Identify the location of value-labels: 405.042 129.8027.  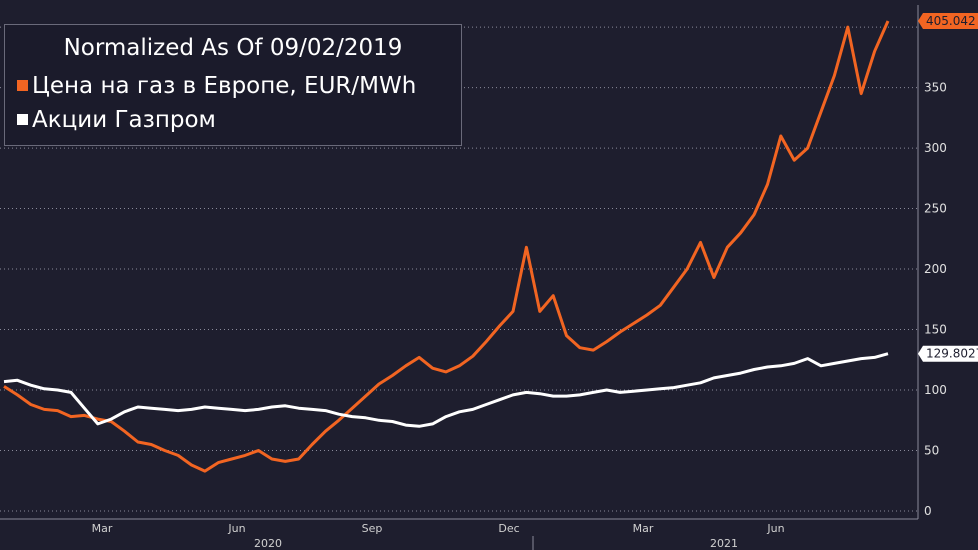
(948, 187).